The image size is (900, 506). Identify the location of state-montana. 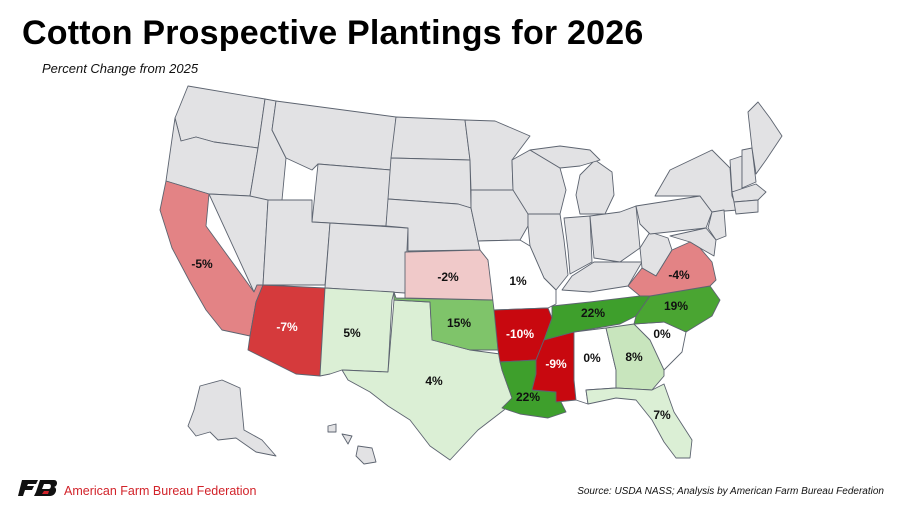
(334, 135).